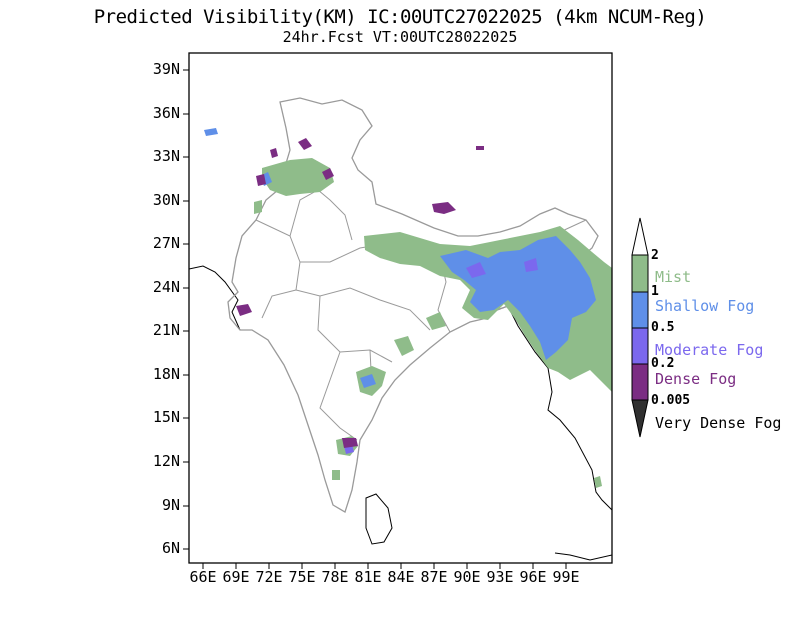 This screenshot has width=800, height=618. What do you see at coordinates (186, 309) in the screenshot?
I see `lat-tick-marks` at bounding box center [186, 309].